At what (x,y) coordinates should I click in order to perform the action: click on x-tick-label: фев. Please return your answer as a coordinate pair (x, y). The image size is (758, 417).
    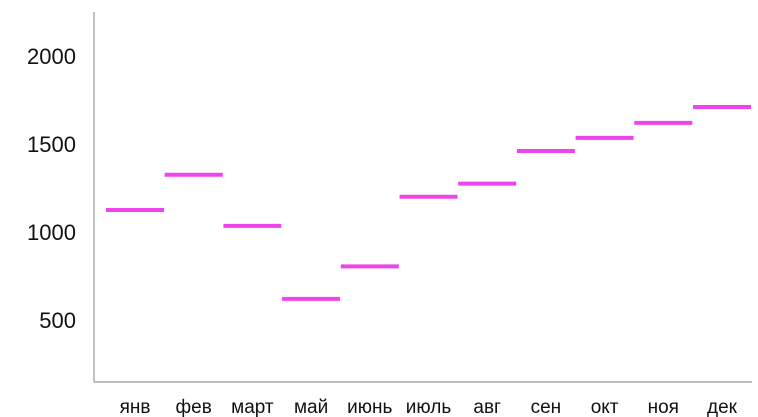
    Looking at the image, I should click on (194, 407).